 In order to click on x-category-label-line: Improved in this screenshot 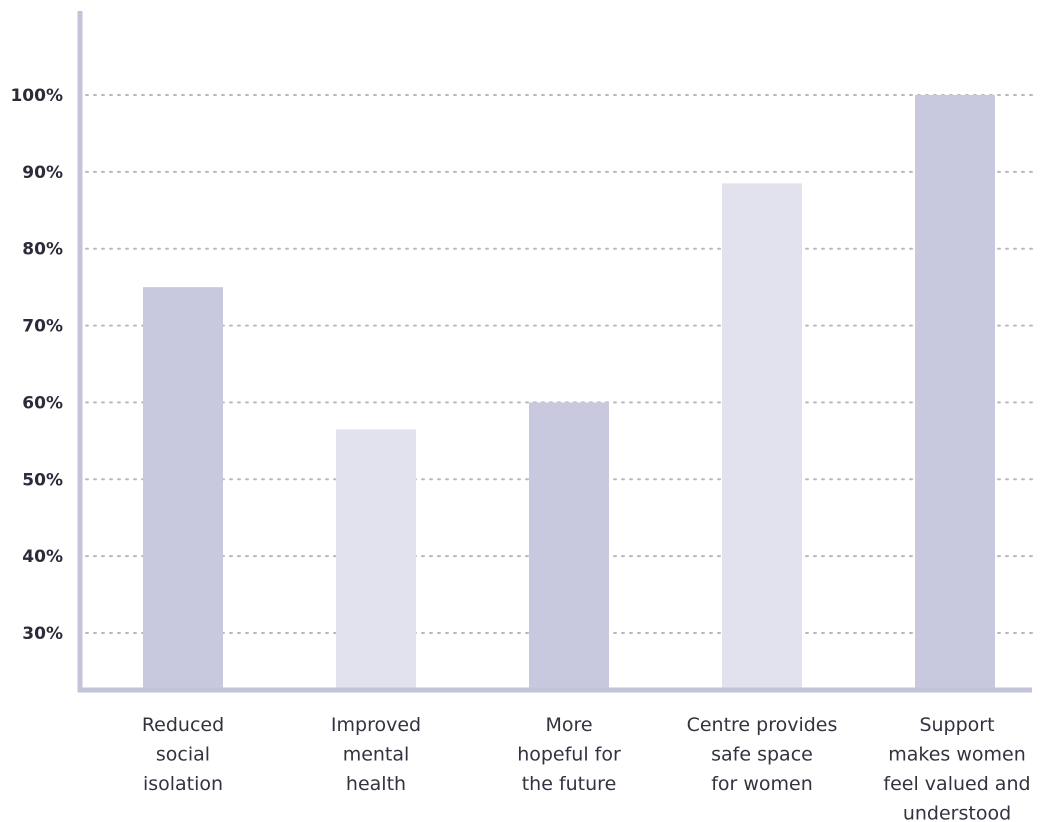, I will do `click(376, 725)`.